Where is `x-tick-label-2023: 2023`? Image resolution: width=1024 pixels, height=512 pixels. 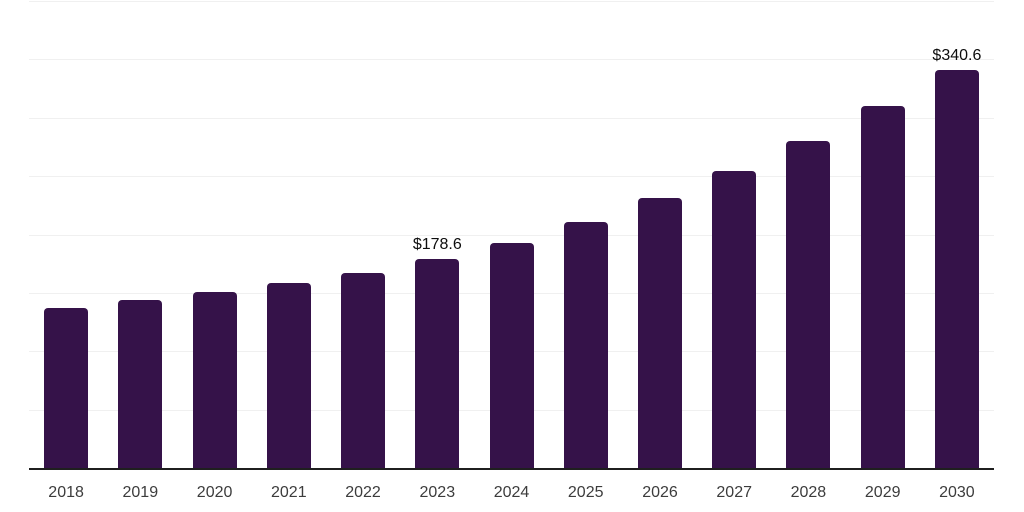
x-tick-label-2023: 2023 is located at coordinates (437, 492).